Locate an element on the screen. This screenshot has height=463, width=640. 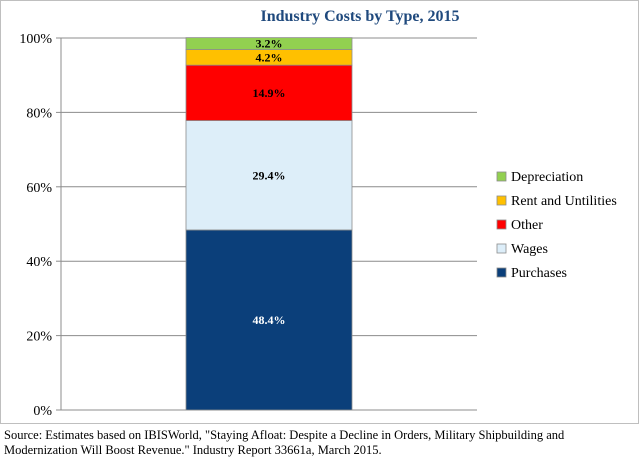
y-tick-label: 100% is located at coordinates (35, 39).